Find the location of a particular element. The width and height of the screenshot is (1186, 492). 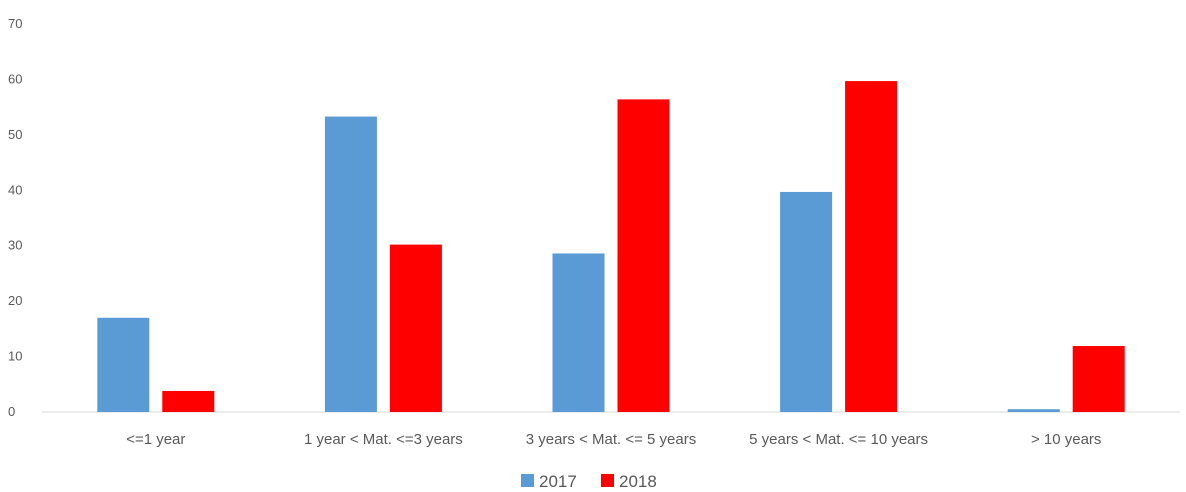

y-tick-label: 70 is located at coordinates (15, 23).